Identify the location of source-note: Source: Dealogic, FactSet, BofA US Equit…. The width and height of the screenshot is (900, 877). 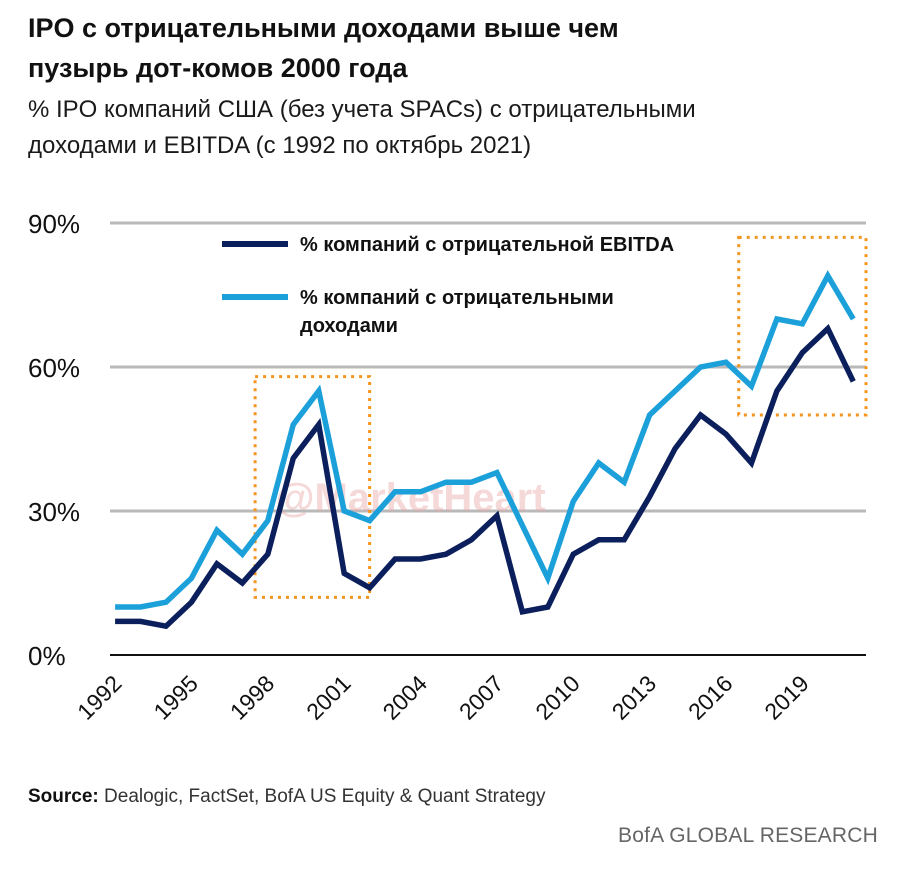
(286, 797).